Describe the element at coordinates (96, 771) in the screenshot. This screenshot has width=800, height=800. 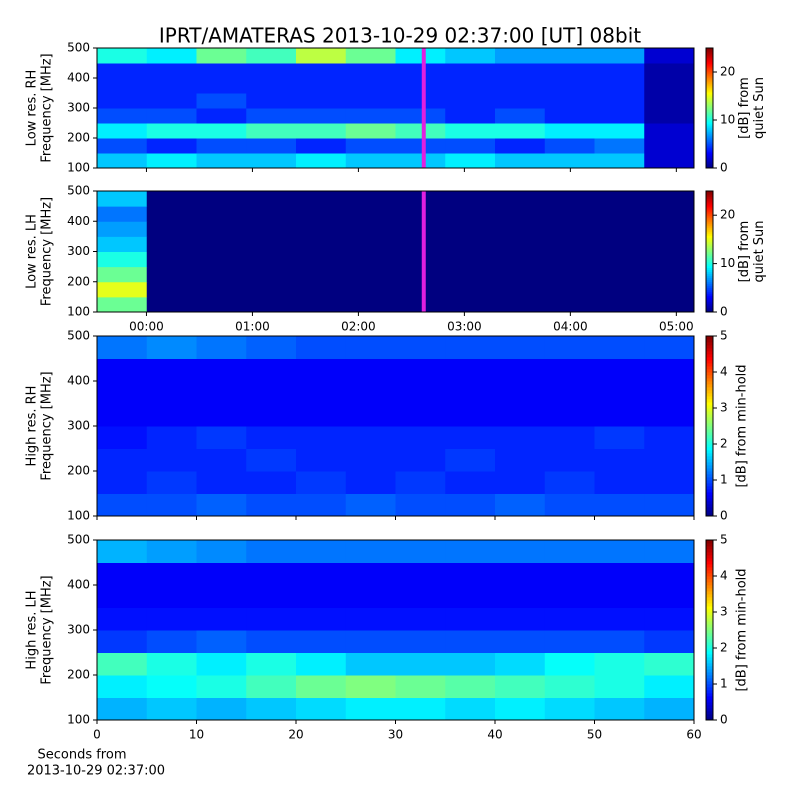
I see `x-axis-label: 2013-10-29 02:37:00` at that location.